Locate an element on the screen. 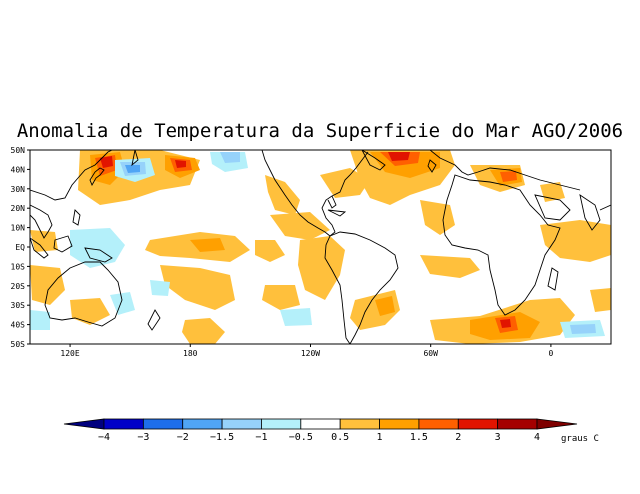 Image resolution: width=640 pixels, height=494 pixels. colorbar-label: −1 is located at coordinates (261, 437).